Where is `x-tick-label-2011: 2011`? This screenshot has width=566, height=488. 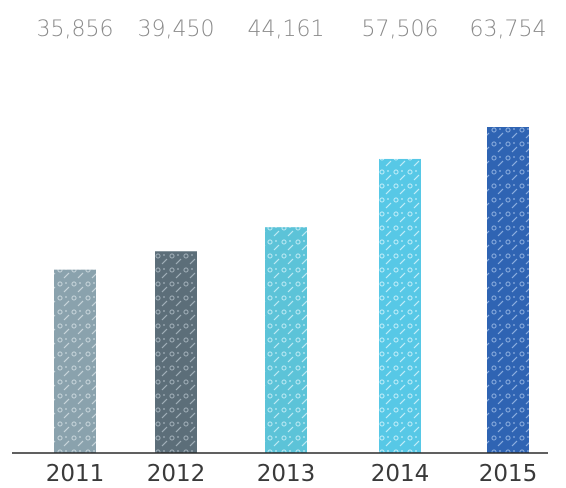
x-tick-label-2011: 2011 is located at coordinates (75, 474).